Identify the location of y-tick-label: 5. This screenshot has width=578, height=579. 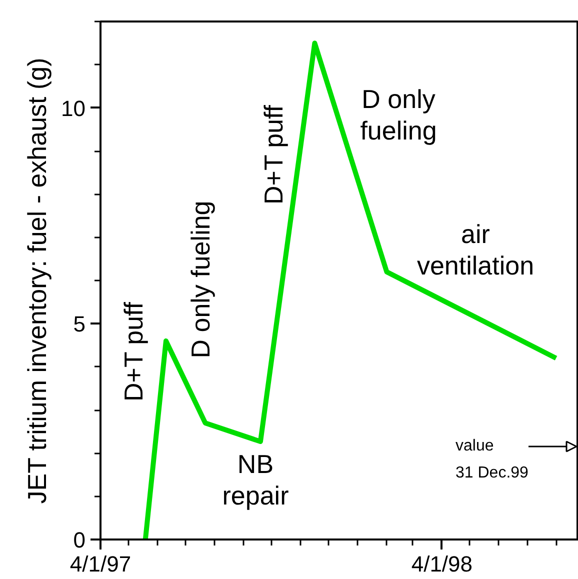
(79, 324).